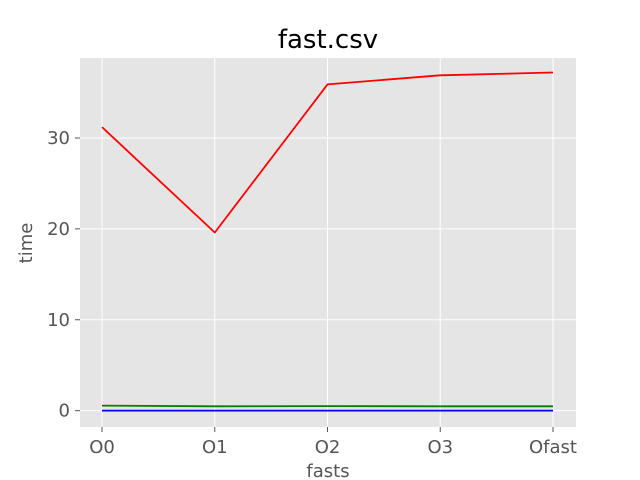 The width and height of the screenshot is (640, 480). What do you see at coordinates (64, 411) in the screenshot?
I see `y-tick-label: 0` at bounding box center [64, 411].